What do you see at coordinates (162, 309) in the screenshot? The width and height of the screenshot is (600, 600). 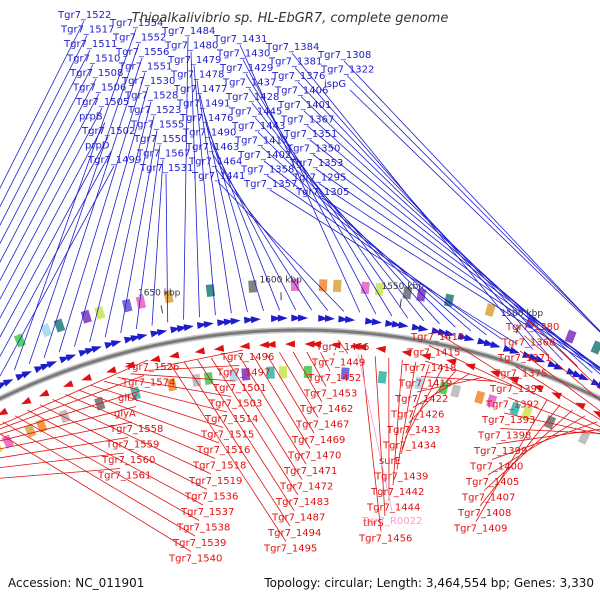 I see `scale-tick` at bounding box center [162, 309].